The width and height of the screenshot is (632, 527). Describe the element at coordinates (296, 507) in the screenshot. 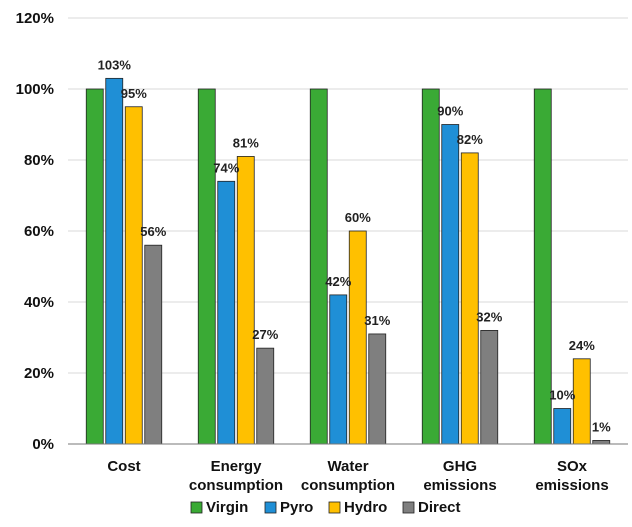

I see `legend-label: Pyro` at that location.